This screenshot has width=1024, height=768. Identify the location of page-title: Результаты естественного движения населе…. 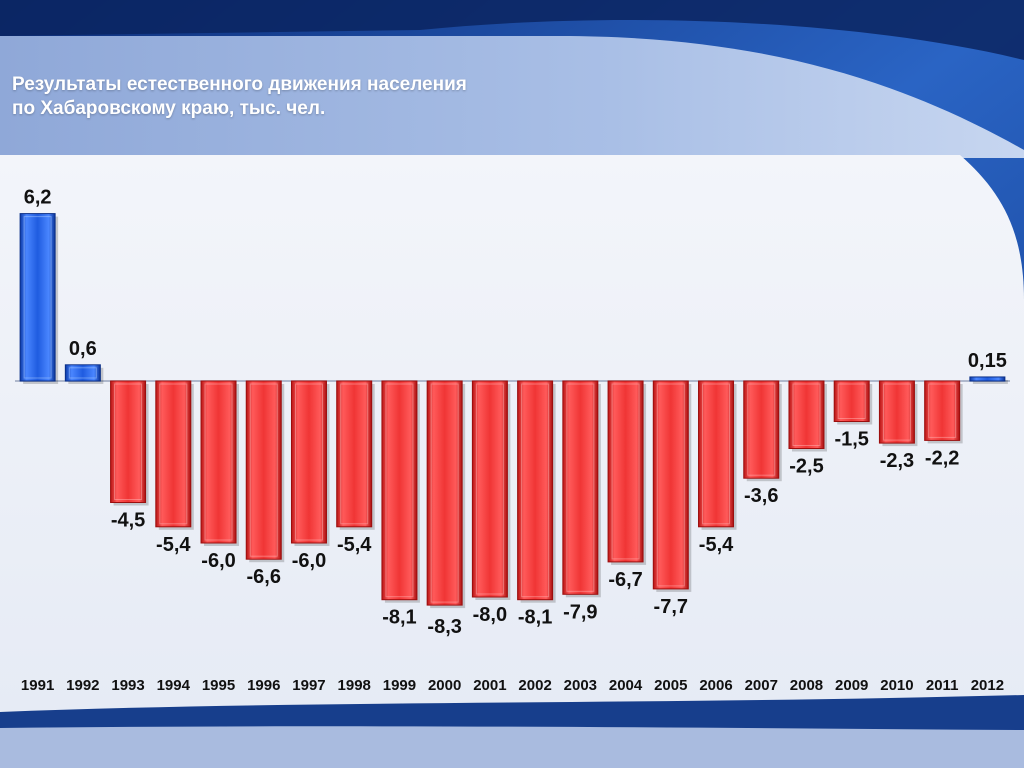
(312, 97).